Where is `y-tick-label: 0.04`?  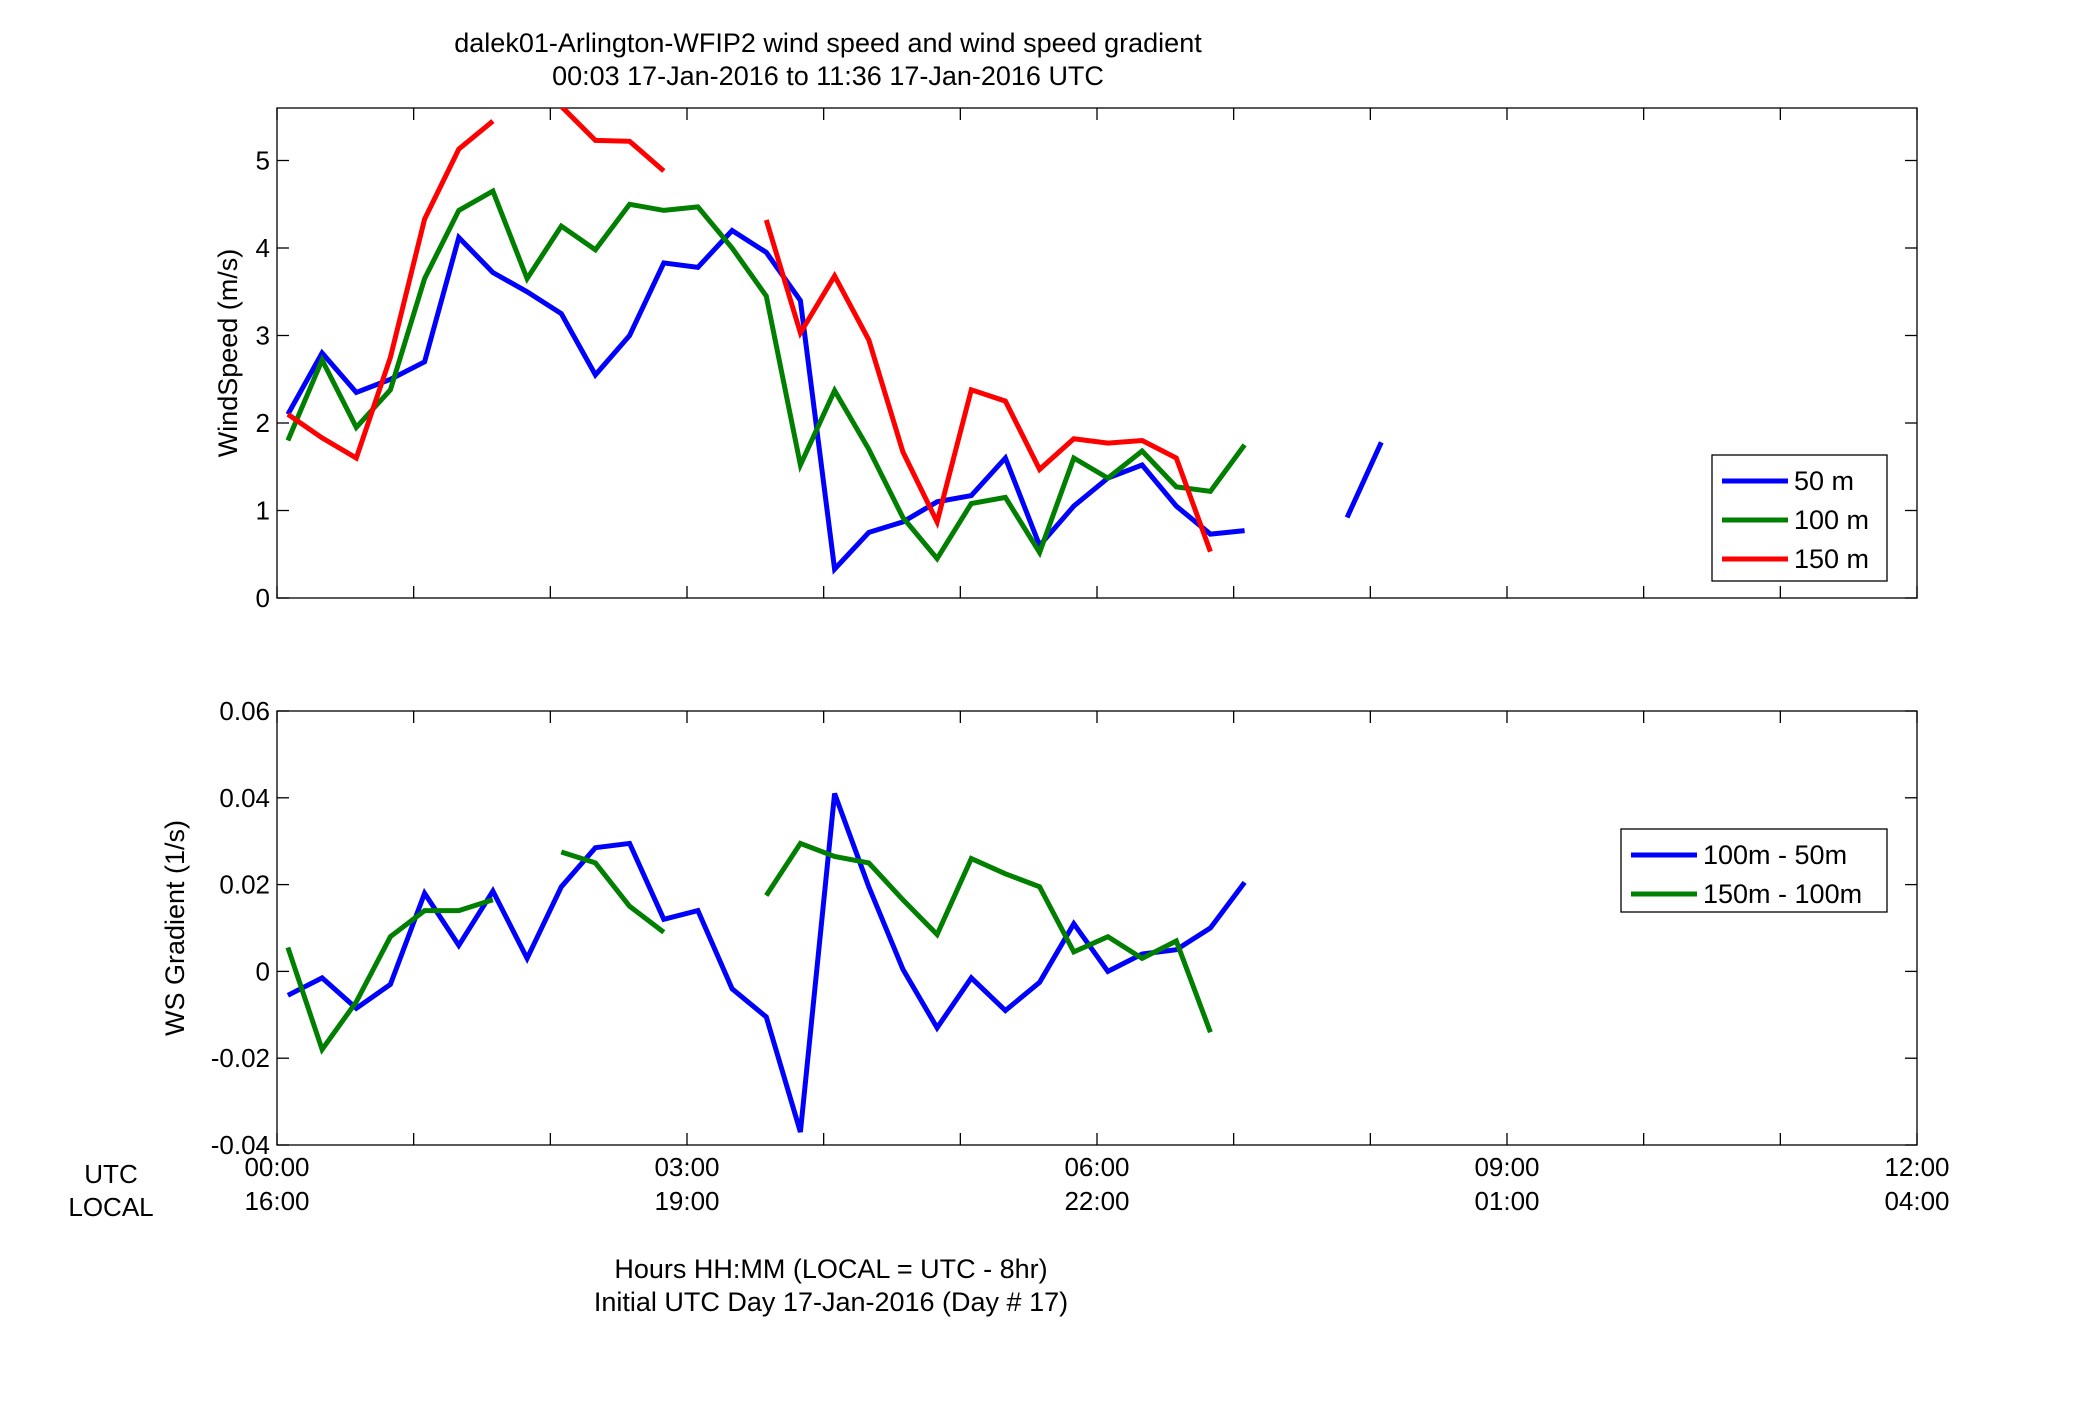
y-tick-label: 0.04 is located at coordinates (244, 798).